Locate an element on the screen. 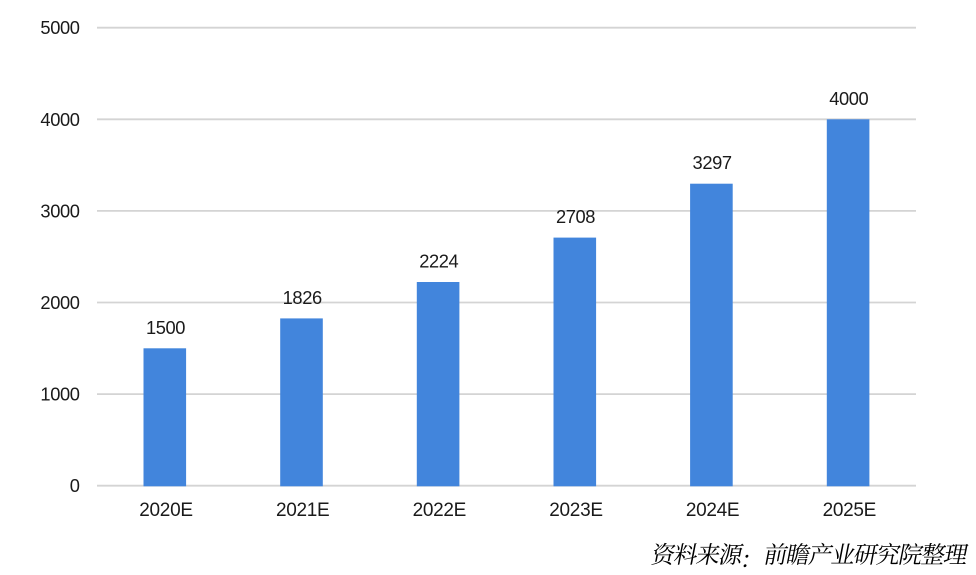 The image size is (976, 575). svg-text: 3000 is located at coordinates (59, 210).